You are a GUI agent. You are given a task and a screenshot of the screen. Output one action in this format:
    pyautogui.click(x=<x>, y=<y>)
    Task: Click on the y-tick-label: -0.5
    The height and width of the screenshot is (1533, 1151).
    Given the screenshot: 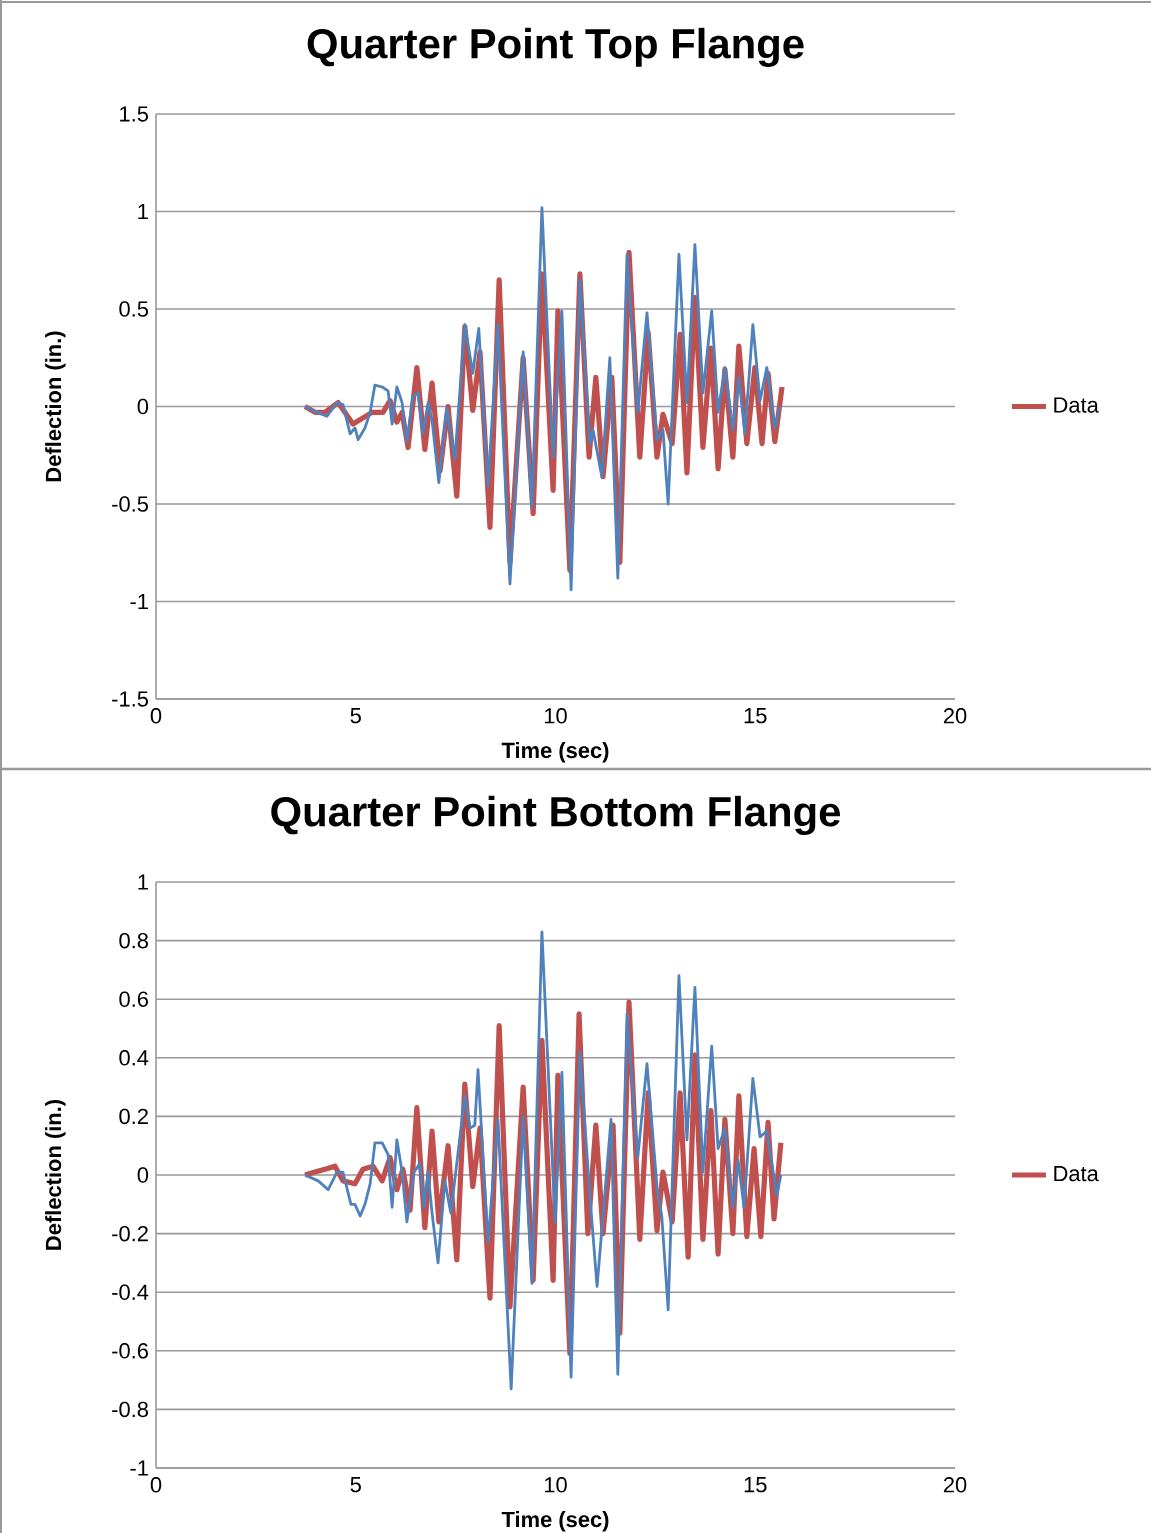 What is the action you would take?
    pyautogui.click(x=130, y=504)
    